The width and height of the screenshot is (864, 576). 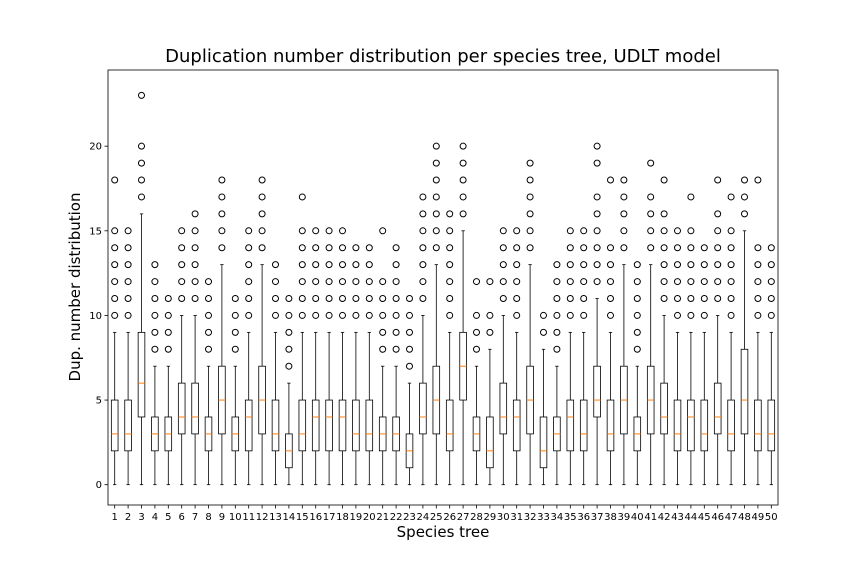 What do you see at coordinates (75, 287) in the screenshot?
I see `y-axis-label: Dup. number distribution` at bounding box center [75, 287].